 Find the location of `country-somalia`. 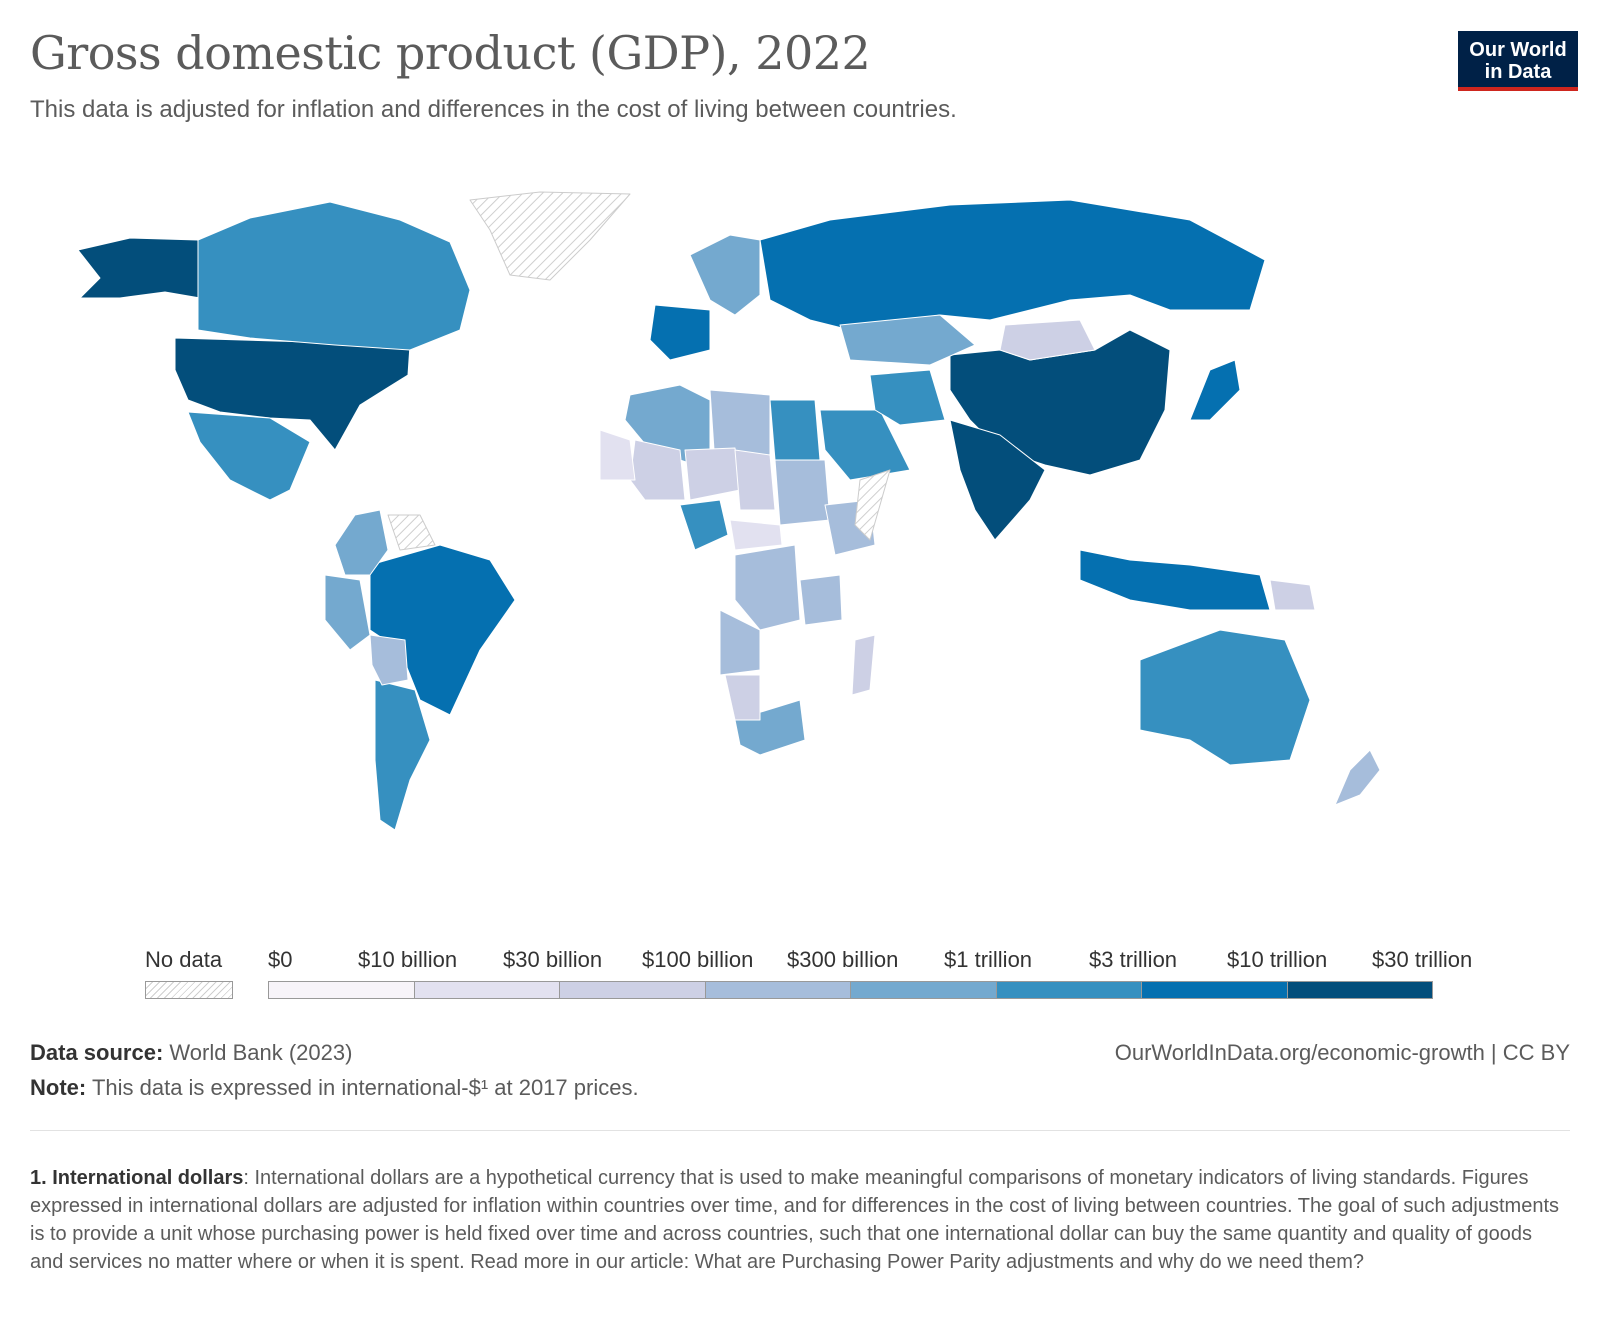

country-somalia is located at coordinates (872, 505).